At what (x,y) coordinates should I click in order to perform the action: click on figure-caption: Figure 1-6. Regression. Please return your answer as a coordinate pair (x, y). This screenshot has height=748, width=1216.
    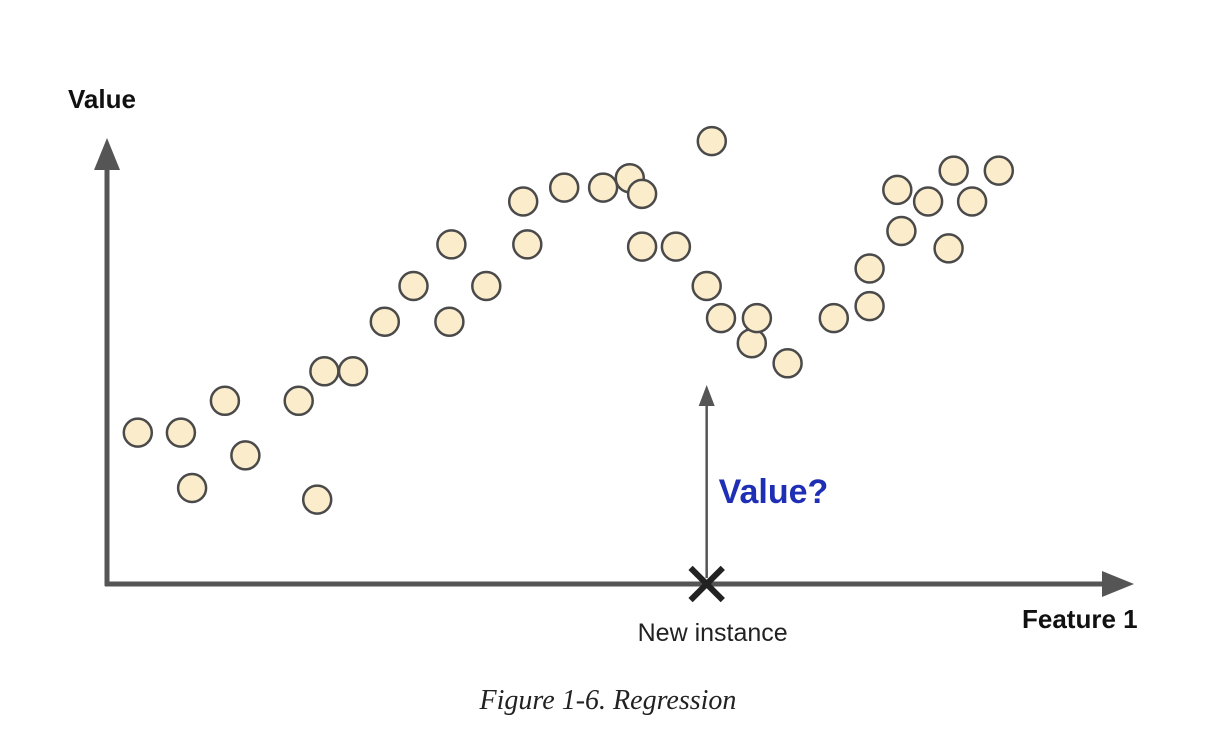
    Looking at the image, I should click on (608, 700).